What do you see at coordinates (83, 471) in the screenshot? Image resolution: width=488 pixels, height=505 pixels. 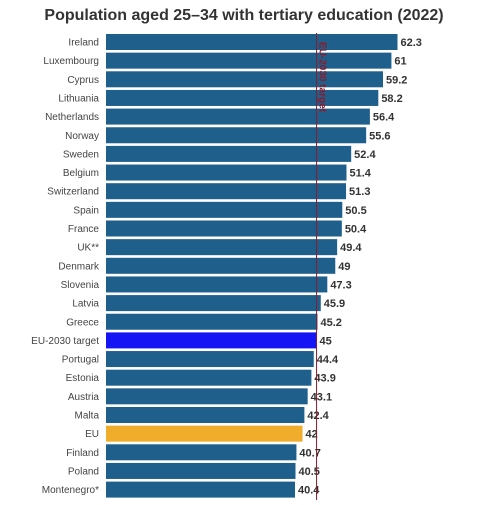 I see `tick-label: Poland` at bounding box center [83, 471].